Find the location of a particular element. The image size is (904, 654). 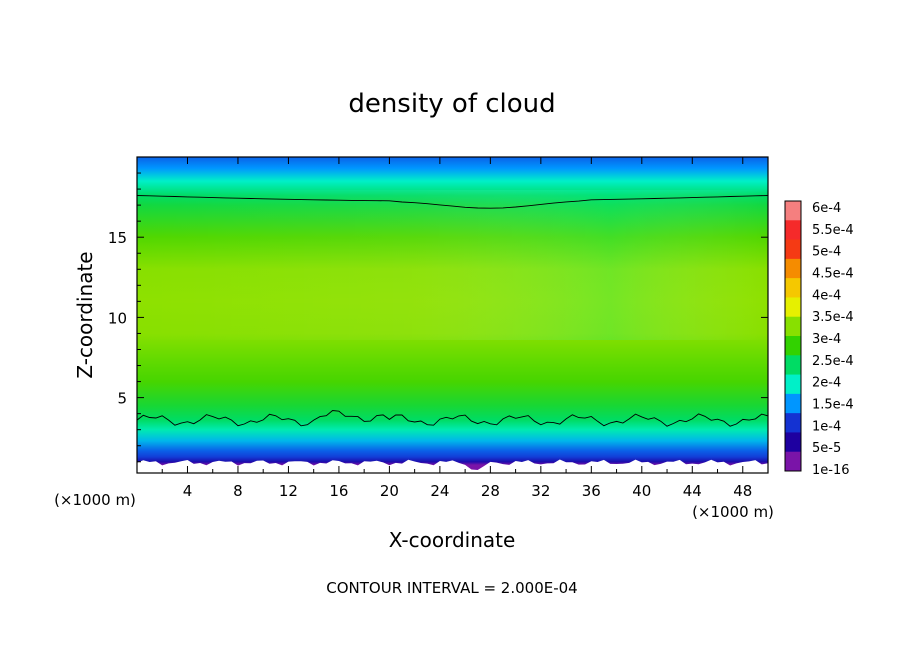

x-tick-label: 8 is located at coordinates (238, 491).